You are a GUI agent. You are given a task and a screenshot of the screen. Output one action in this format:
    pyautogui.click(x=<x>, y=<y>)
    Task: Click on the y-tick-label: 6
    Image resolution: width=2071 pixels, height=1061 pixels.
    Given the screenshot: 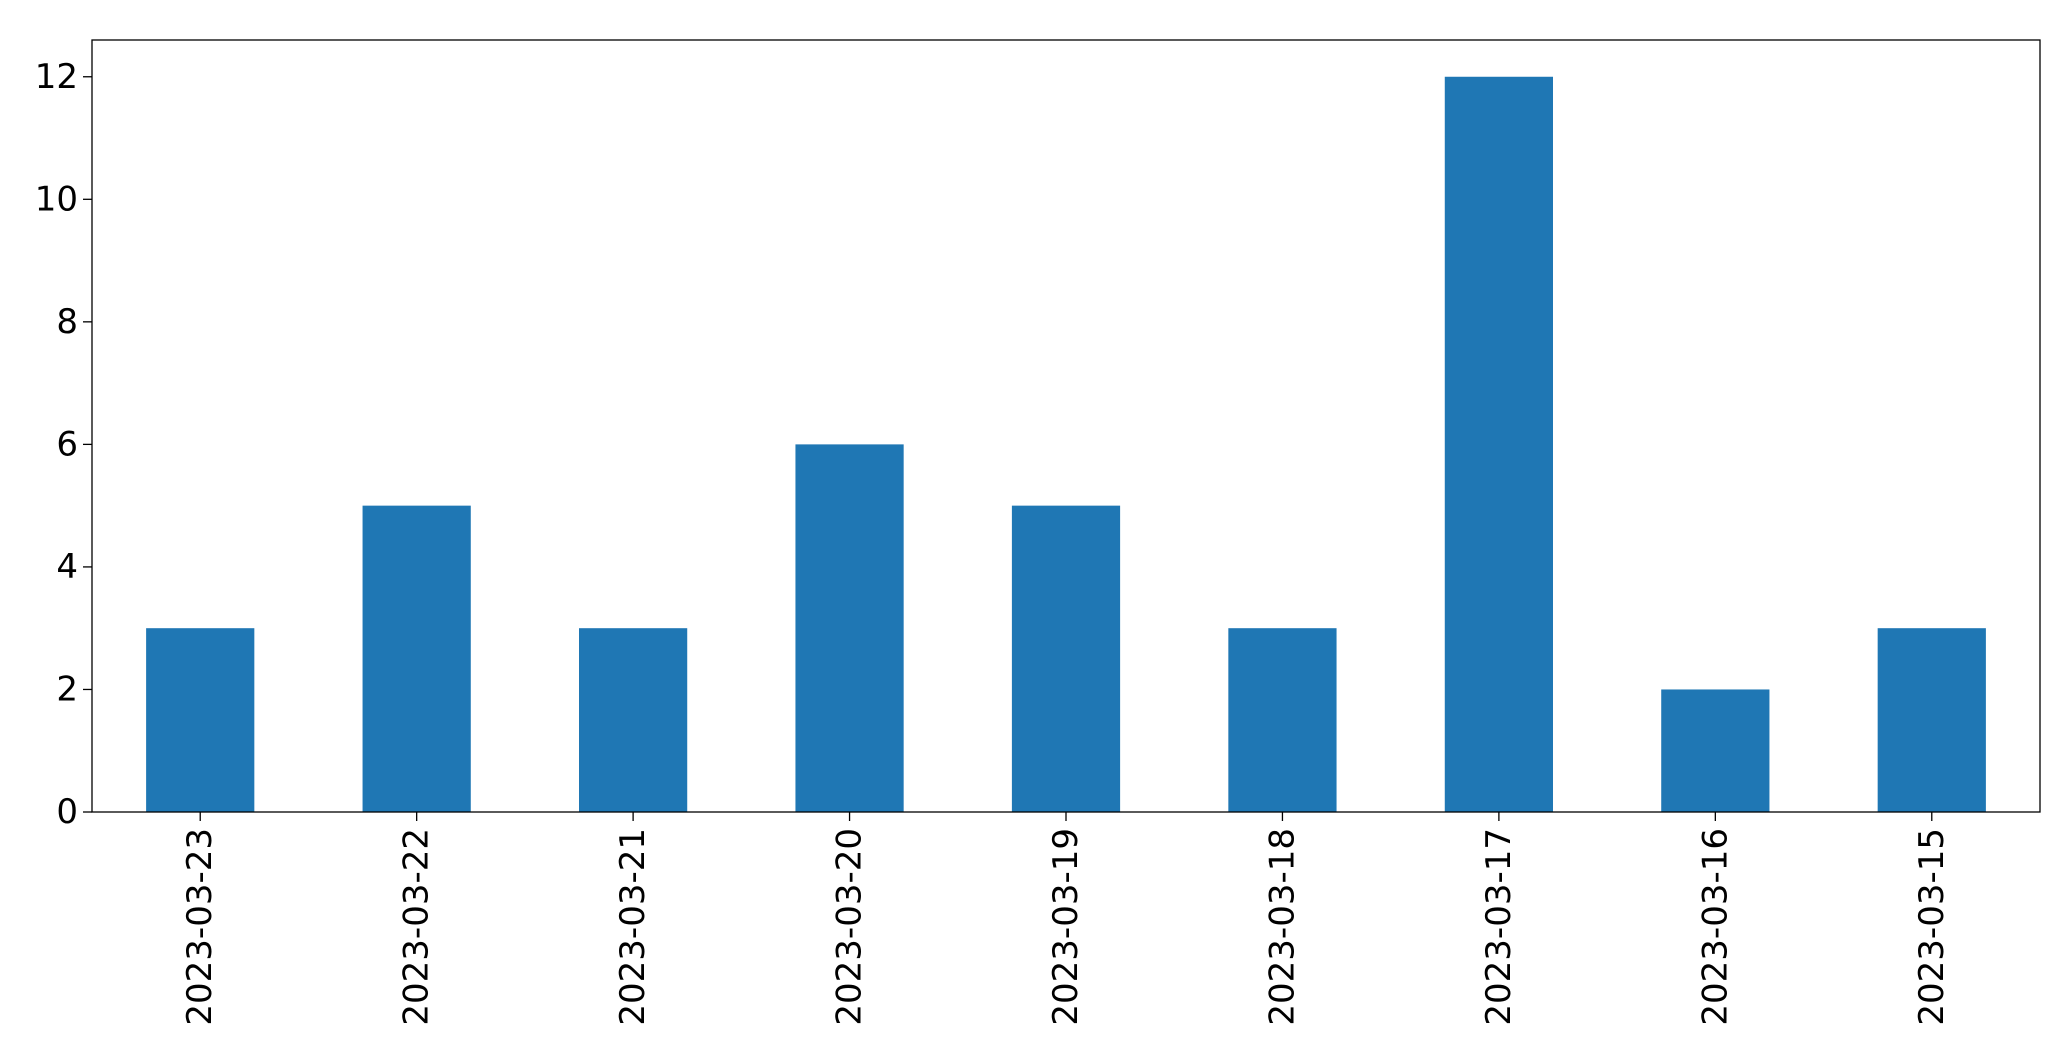 What is the action you would take?
    pyautogui.click(x=67, y=444)
    